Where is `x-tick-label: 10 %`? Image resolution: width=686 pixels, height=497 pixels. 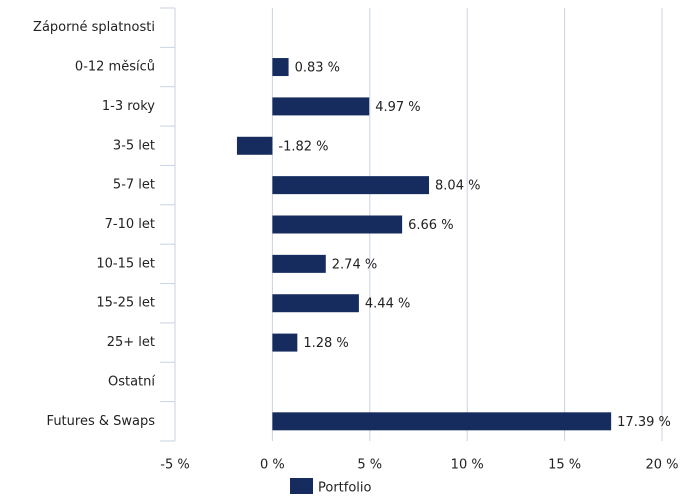
x-tick-label: 10 % is located at coordinates (467, 465).